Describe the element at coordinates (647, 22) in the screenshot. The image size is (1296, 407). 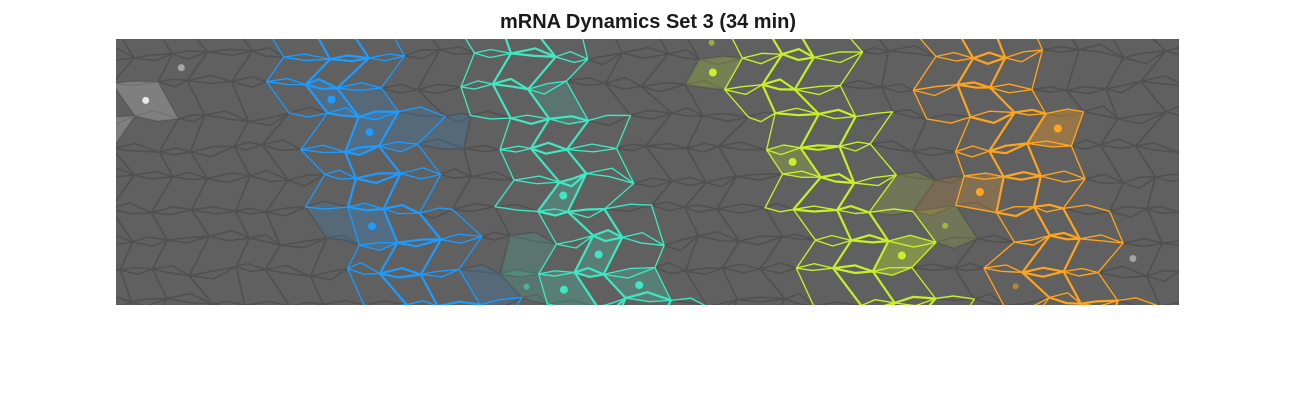
I see `figure-title: mRNA Dynamics Set 3 (34 min)` at that location.